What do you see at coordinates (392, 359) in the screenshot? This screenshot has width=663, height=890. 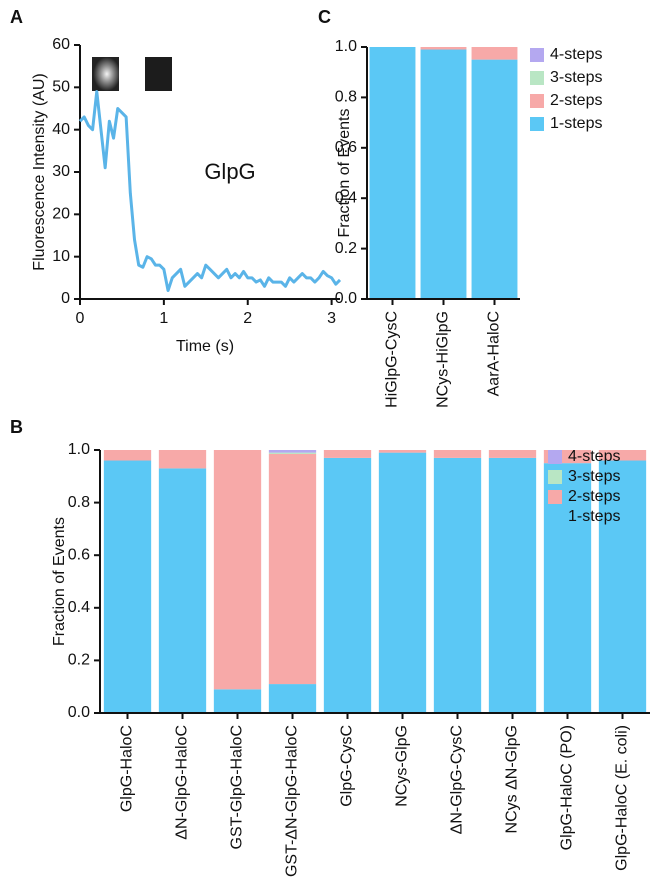 I see `x-tick-label: HiGlpG-CysC` at bounding box center [392, 359].